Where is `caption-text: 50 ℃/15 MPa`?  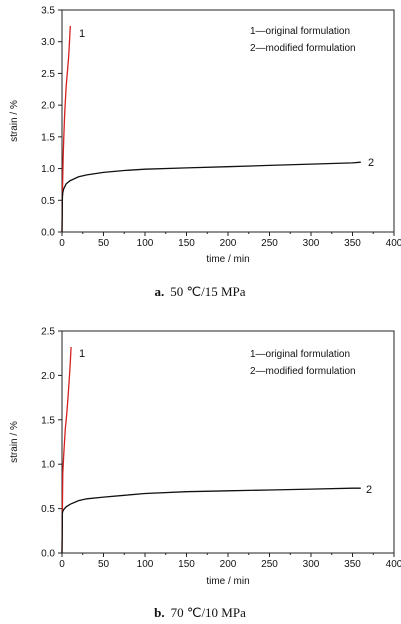
caption-text: 50 ℃/15 MPa is located at coordinates (208, 291).